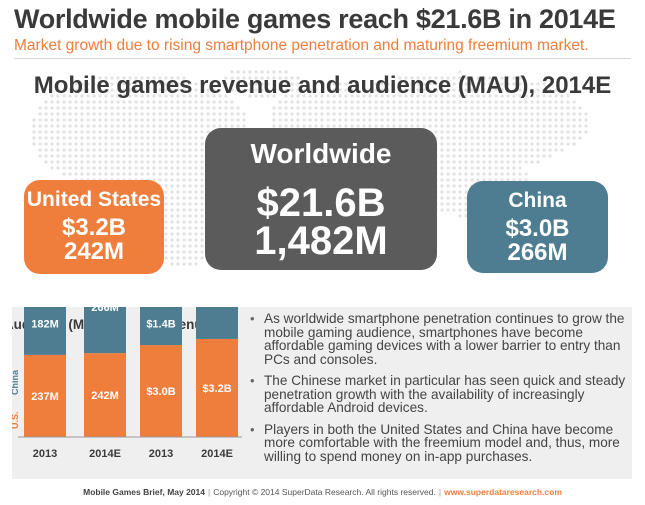  What do you see at coordinates (217, 323) in the screenshot?
I see `bar-china` at bounding box center [217, 323].